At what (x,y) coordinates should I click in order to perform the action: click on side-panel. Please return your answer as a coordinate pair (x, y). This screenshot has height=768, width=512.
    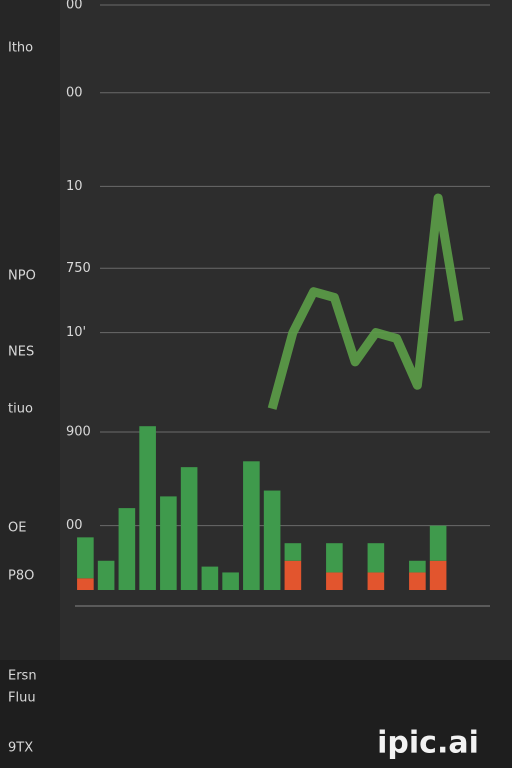
    Looking at the image, I should click on (30, 330).